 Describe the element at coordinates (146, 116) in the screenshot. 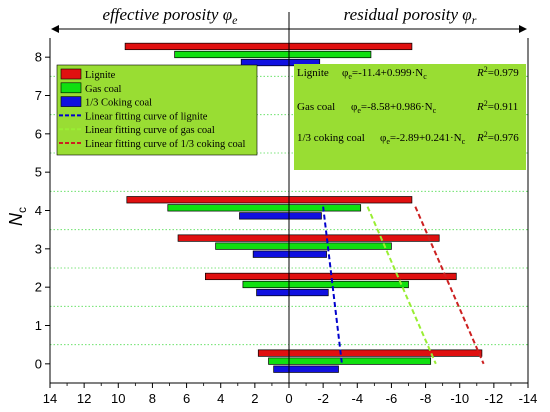

I see `legend-label: Linear fitting curve of lignite` at that location.